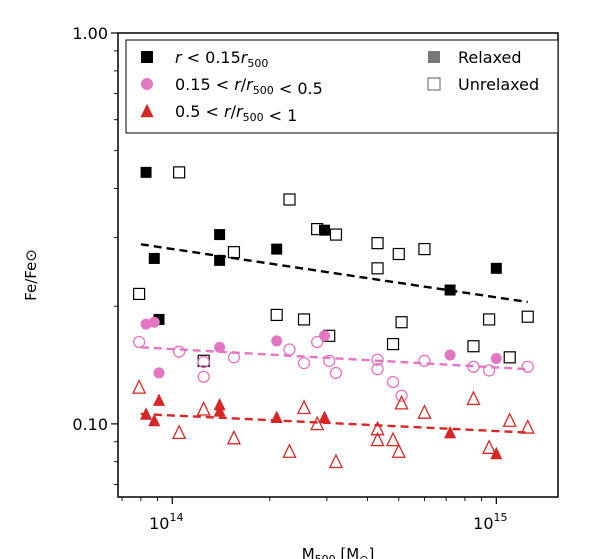  Describe the element at coordinates (342, 86) in the screenshot. I see `legend-box` at that location.